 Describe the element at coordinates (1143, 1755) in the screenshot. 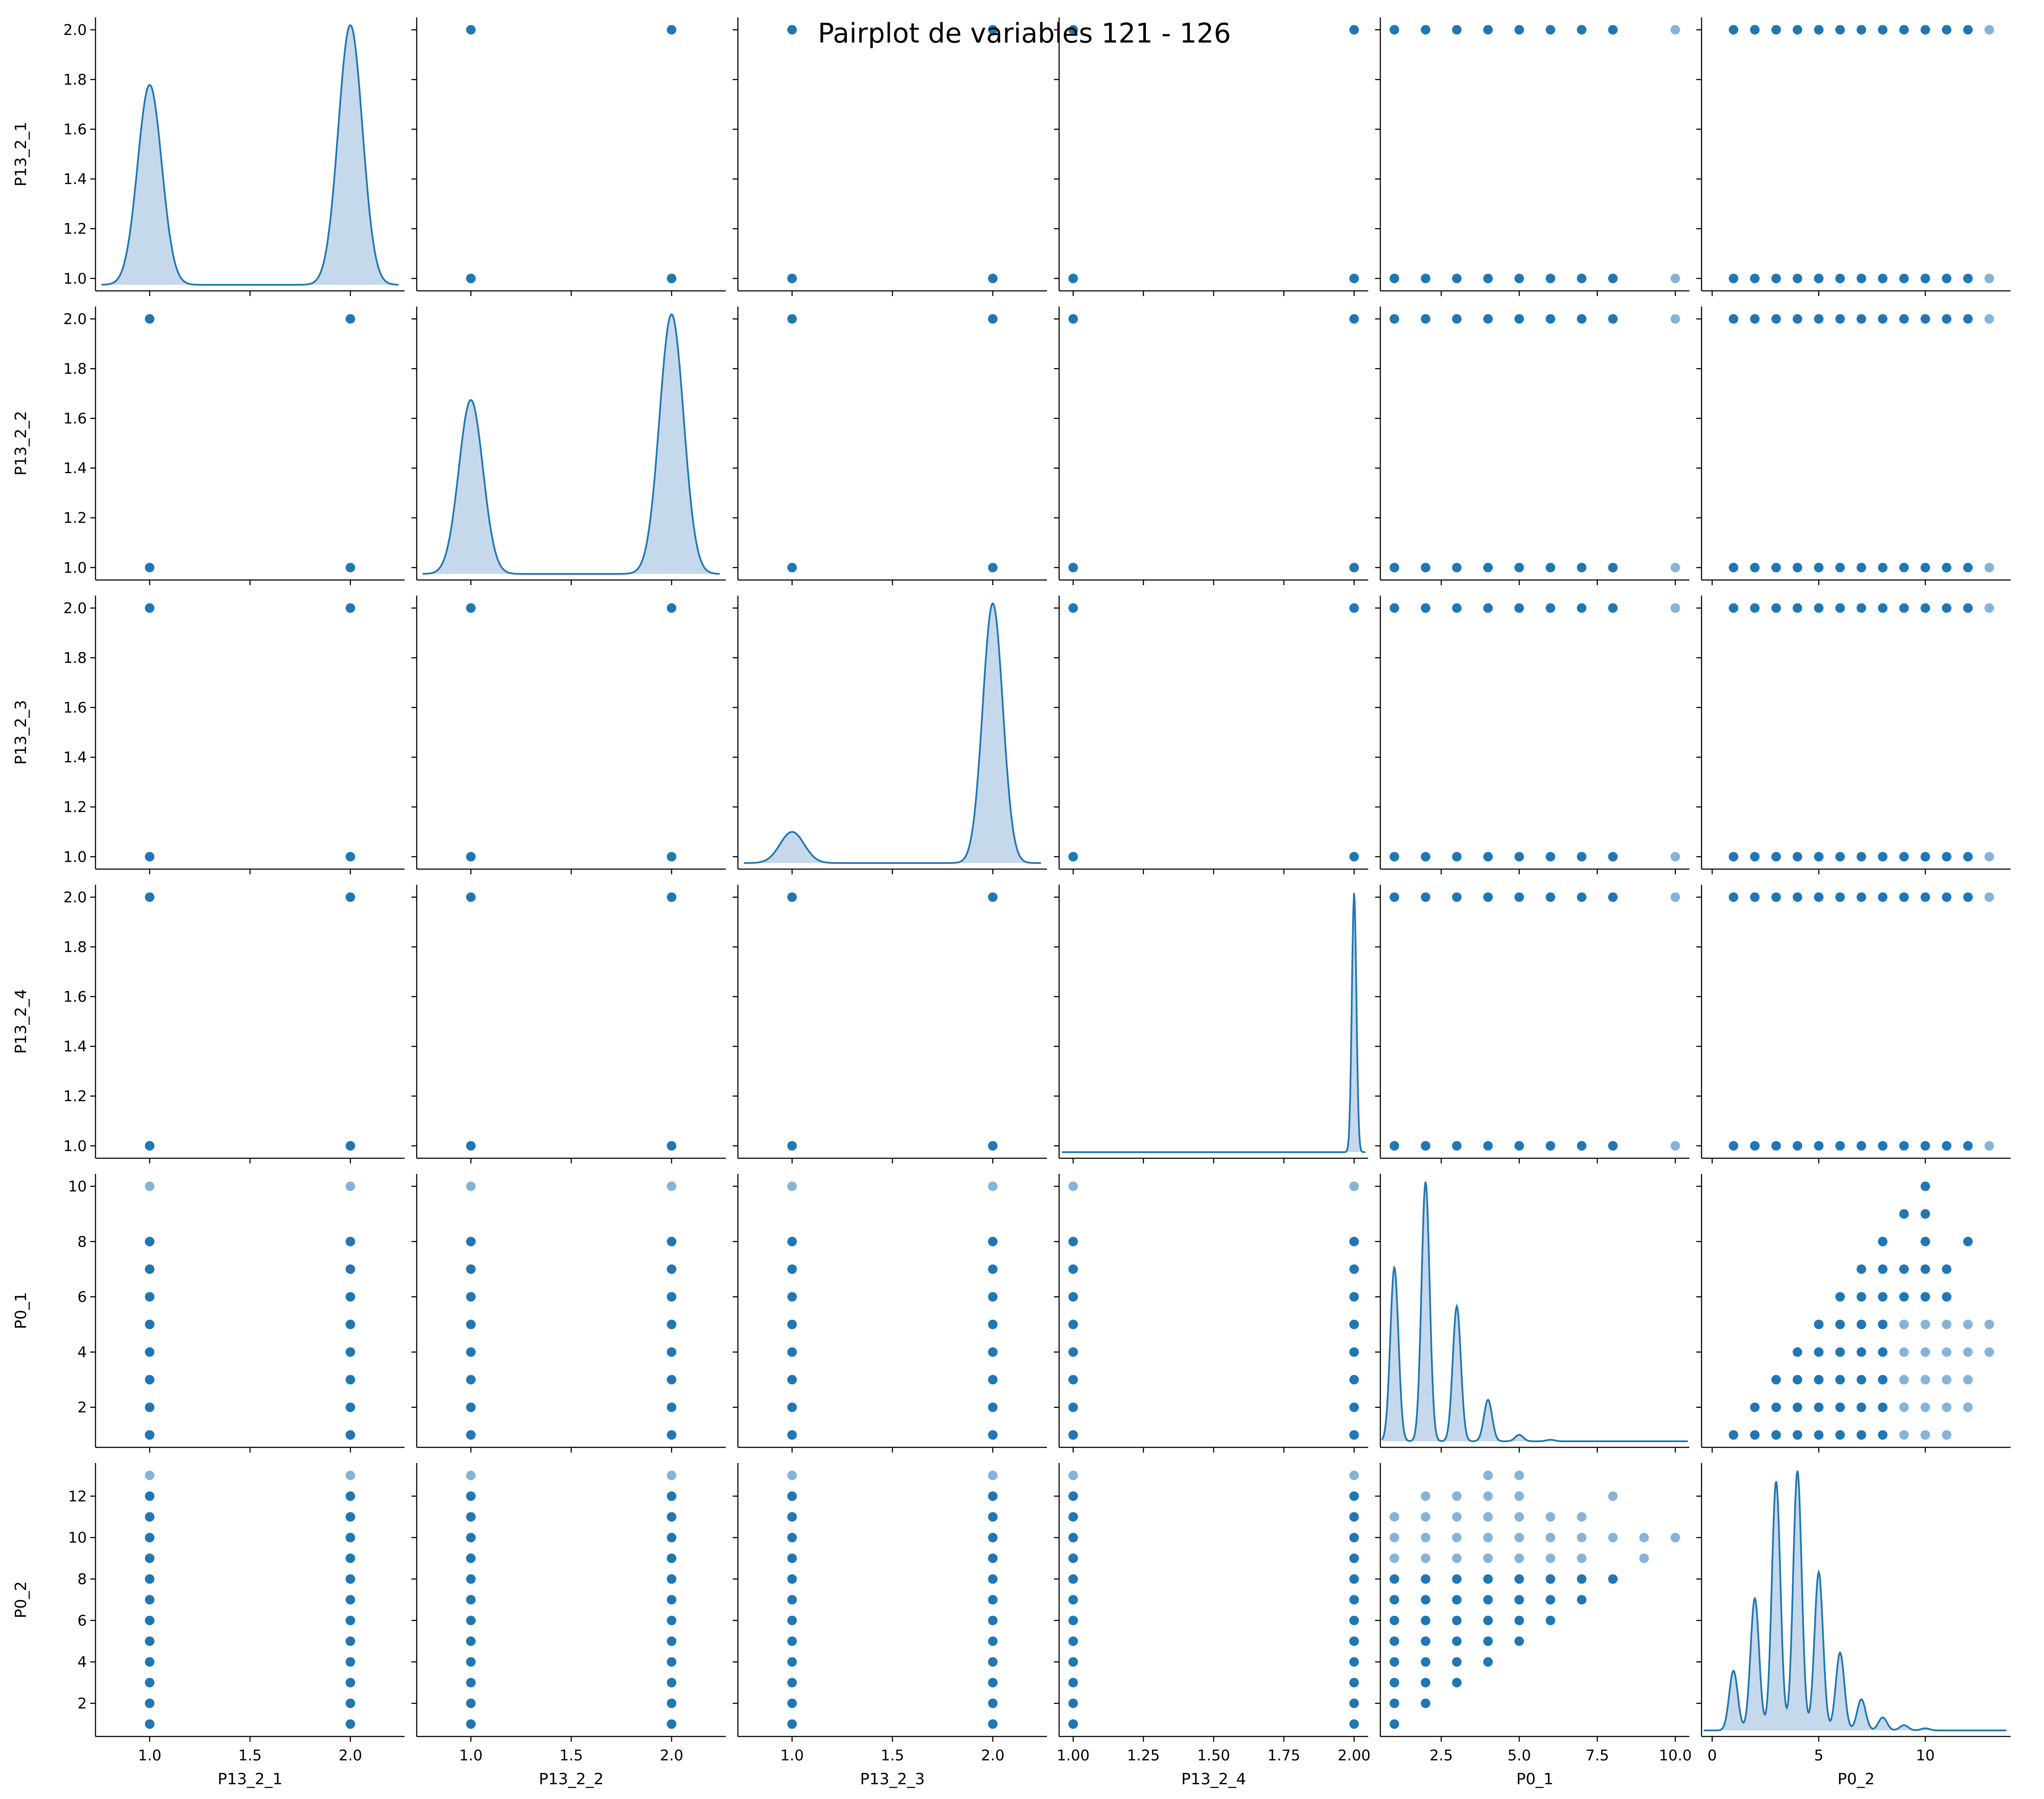

I see `x-tick-label: 1.25` at that location.